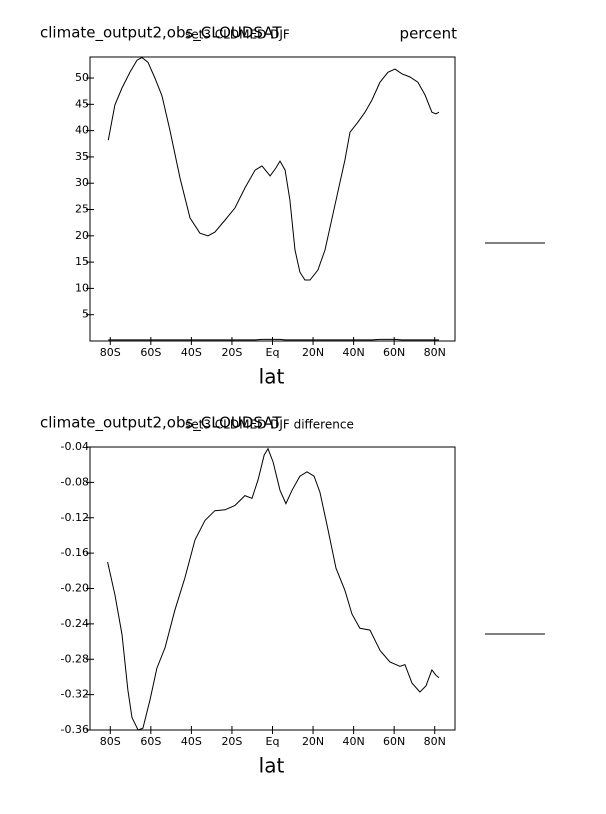  What do you see at coordinates (75, 588) in the screenshot?
I see `y-tick-label: -0.20` at bounding box center [75, 588].